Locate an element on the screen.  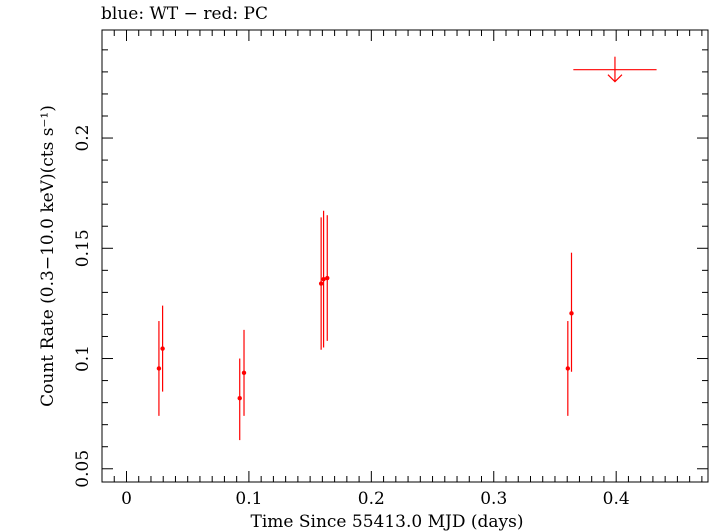
x-tick-label: 0.2 is located at coordinates (371, 499).